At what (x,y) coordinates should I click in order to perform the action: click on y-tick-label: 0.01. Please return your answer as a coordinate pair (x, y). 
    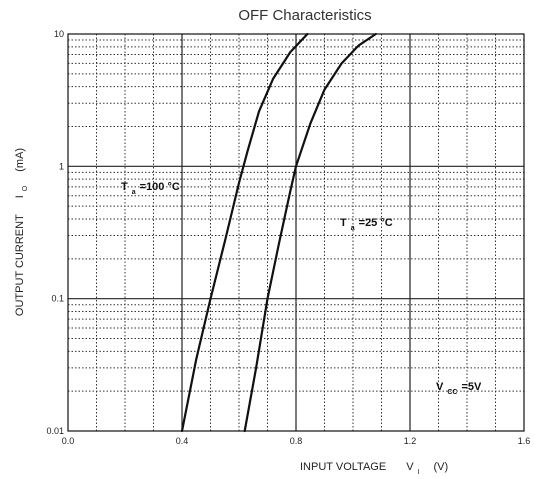
    Looking at the image, I should click on (55, 431).